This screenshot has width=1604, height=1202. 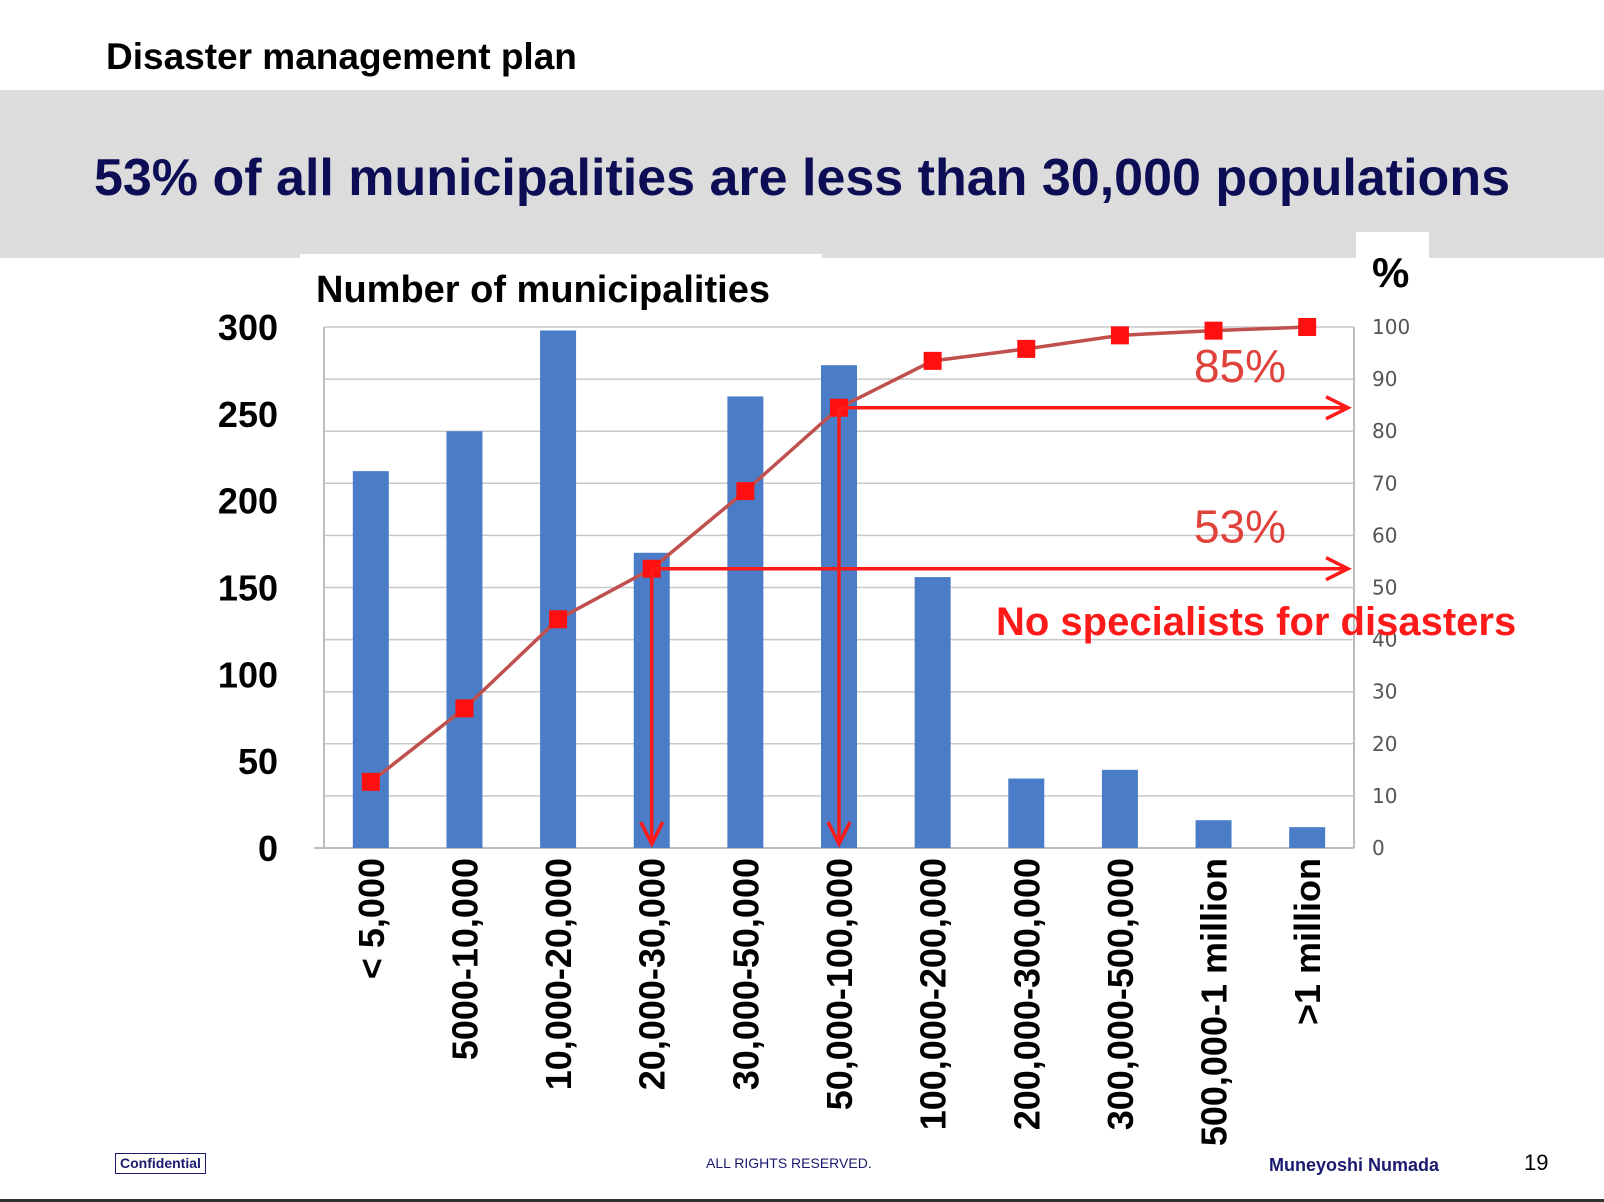 What do you see at coordinates (1384, 744) in the screenshot?
I see `y2-tick-label: 20` at bounding box center [1384, 744].